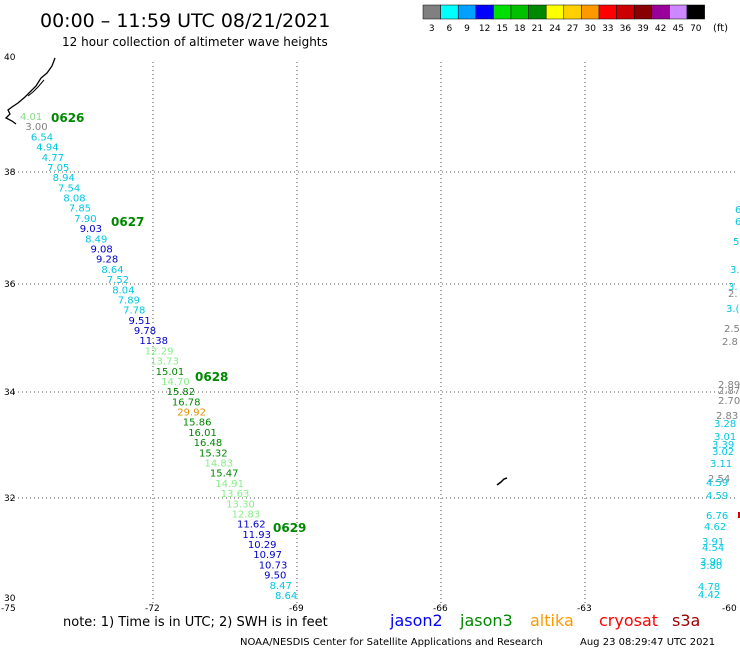 Image resolution: width=740 pixels, height=650 pixels. Describe the element at coordinates (224, 474) in the screenshot. I see `track-value: 15.47` at that location.